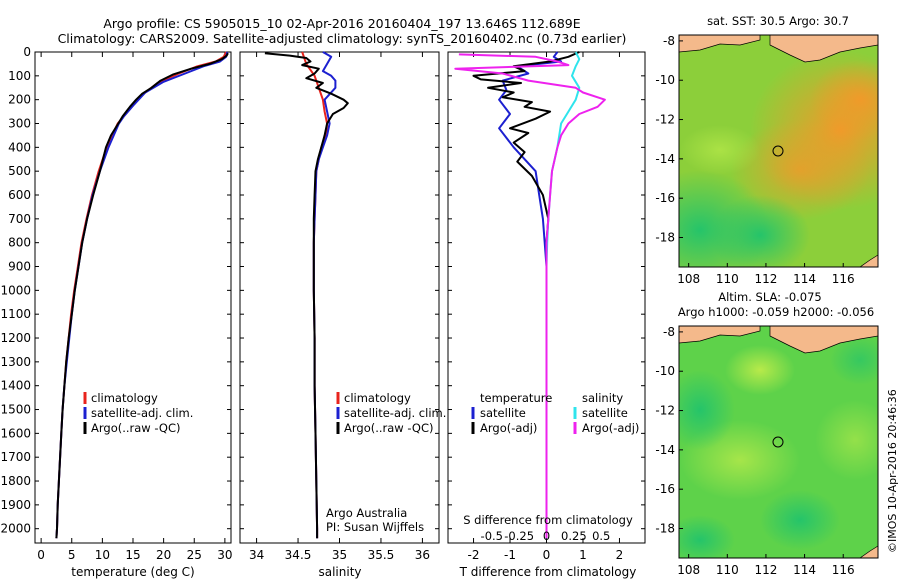 This screenshot has width=900, height=580. What do you see at coordinates (324, 295) in the screenshot?
I see `salinity-series-satellite` at bounding box center [324, 295].